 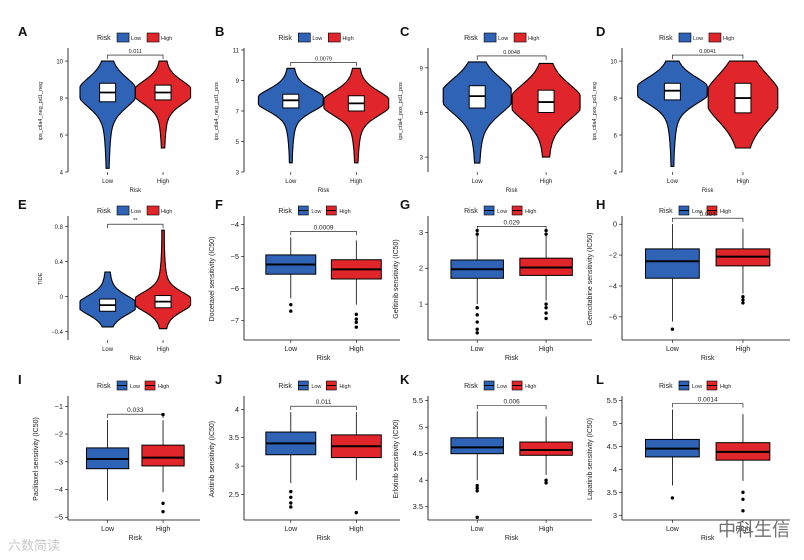 I want to click on y-tick-label: −7, so click(x=234, y=320).